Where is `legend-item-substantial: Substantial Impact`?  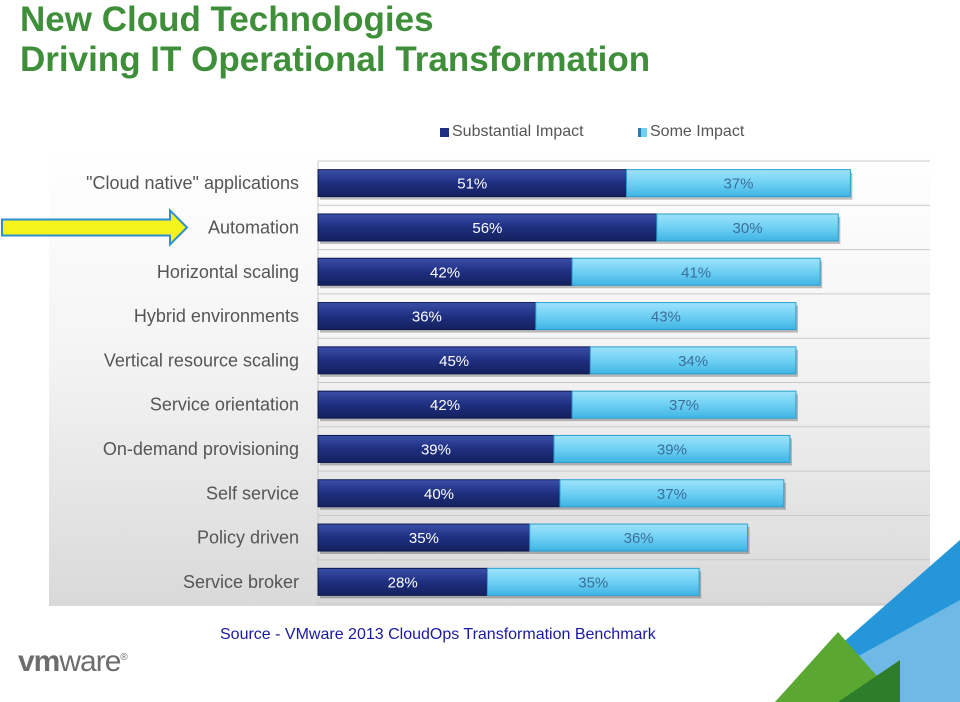
legend-item-substantial: Substantial Impact is located at coordinates (539, 132).